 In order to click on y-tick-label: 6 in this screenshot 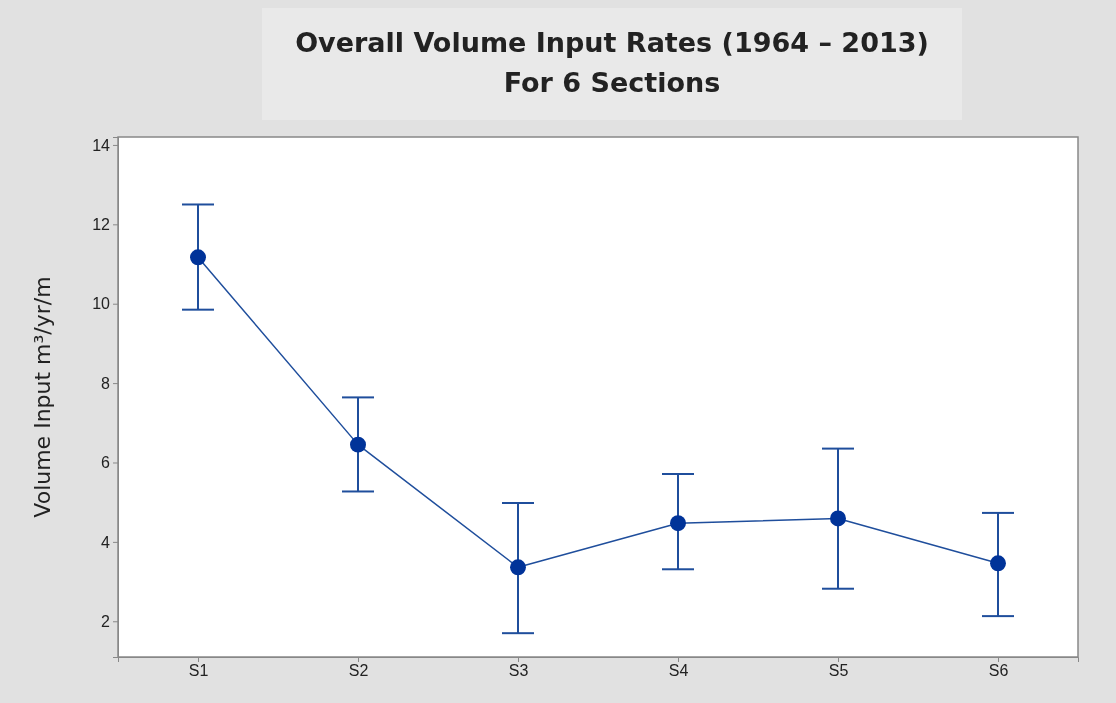, I will do `click(106, 463)`.